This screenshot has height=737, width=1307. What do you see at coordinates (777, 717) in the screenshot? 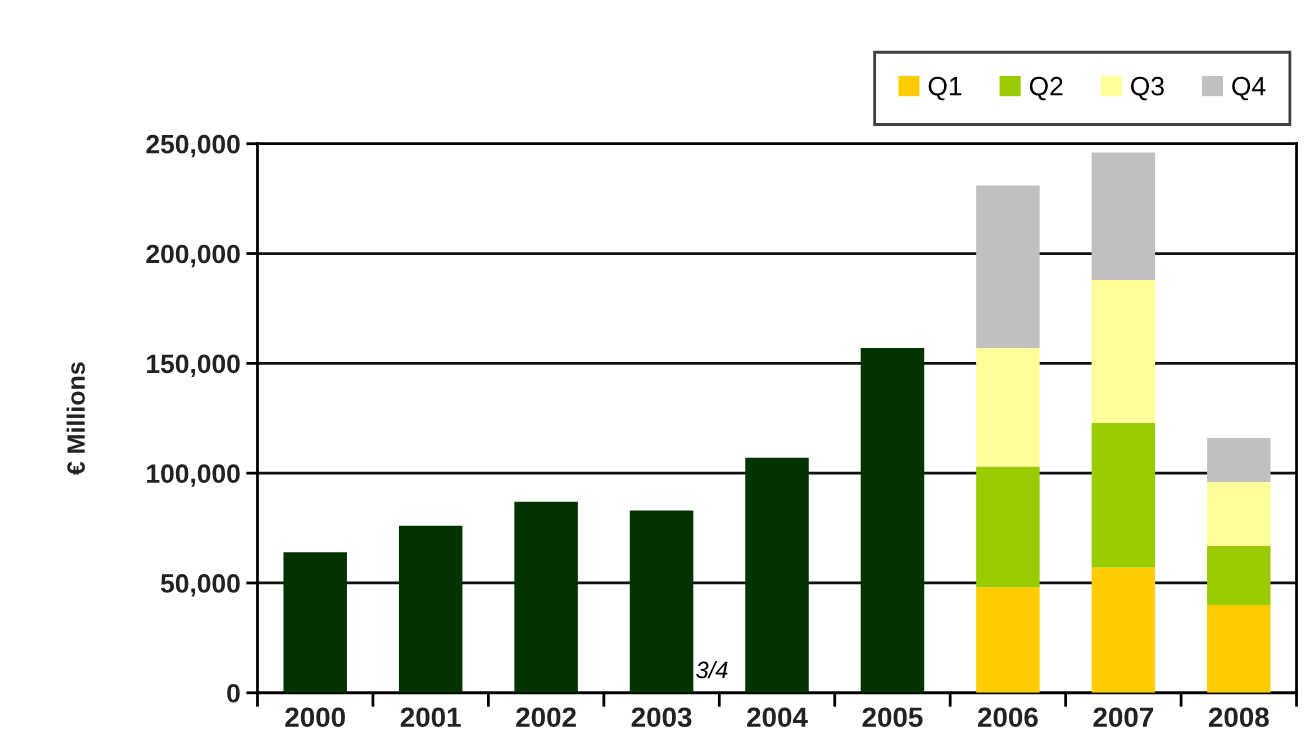
I see `x-tick-label: 2004` at bounding box center [777, 717].